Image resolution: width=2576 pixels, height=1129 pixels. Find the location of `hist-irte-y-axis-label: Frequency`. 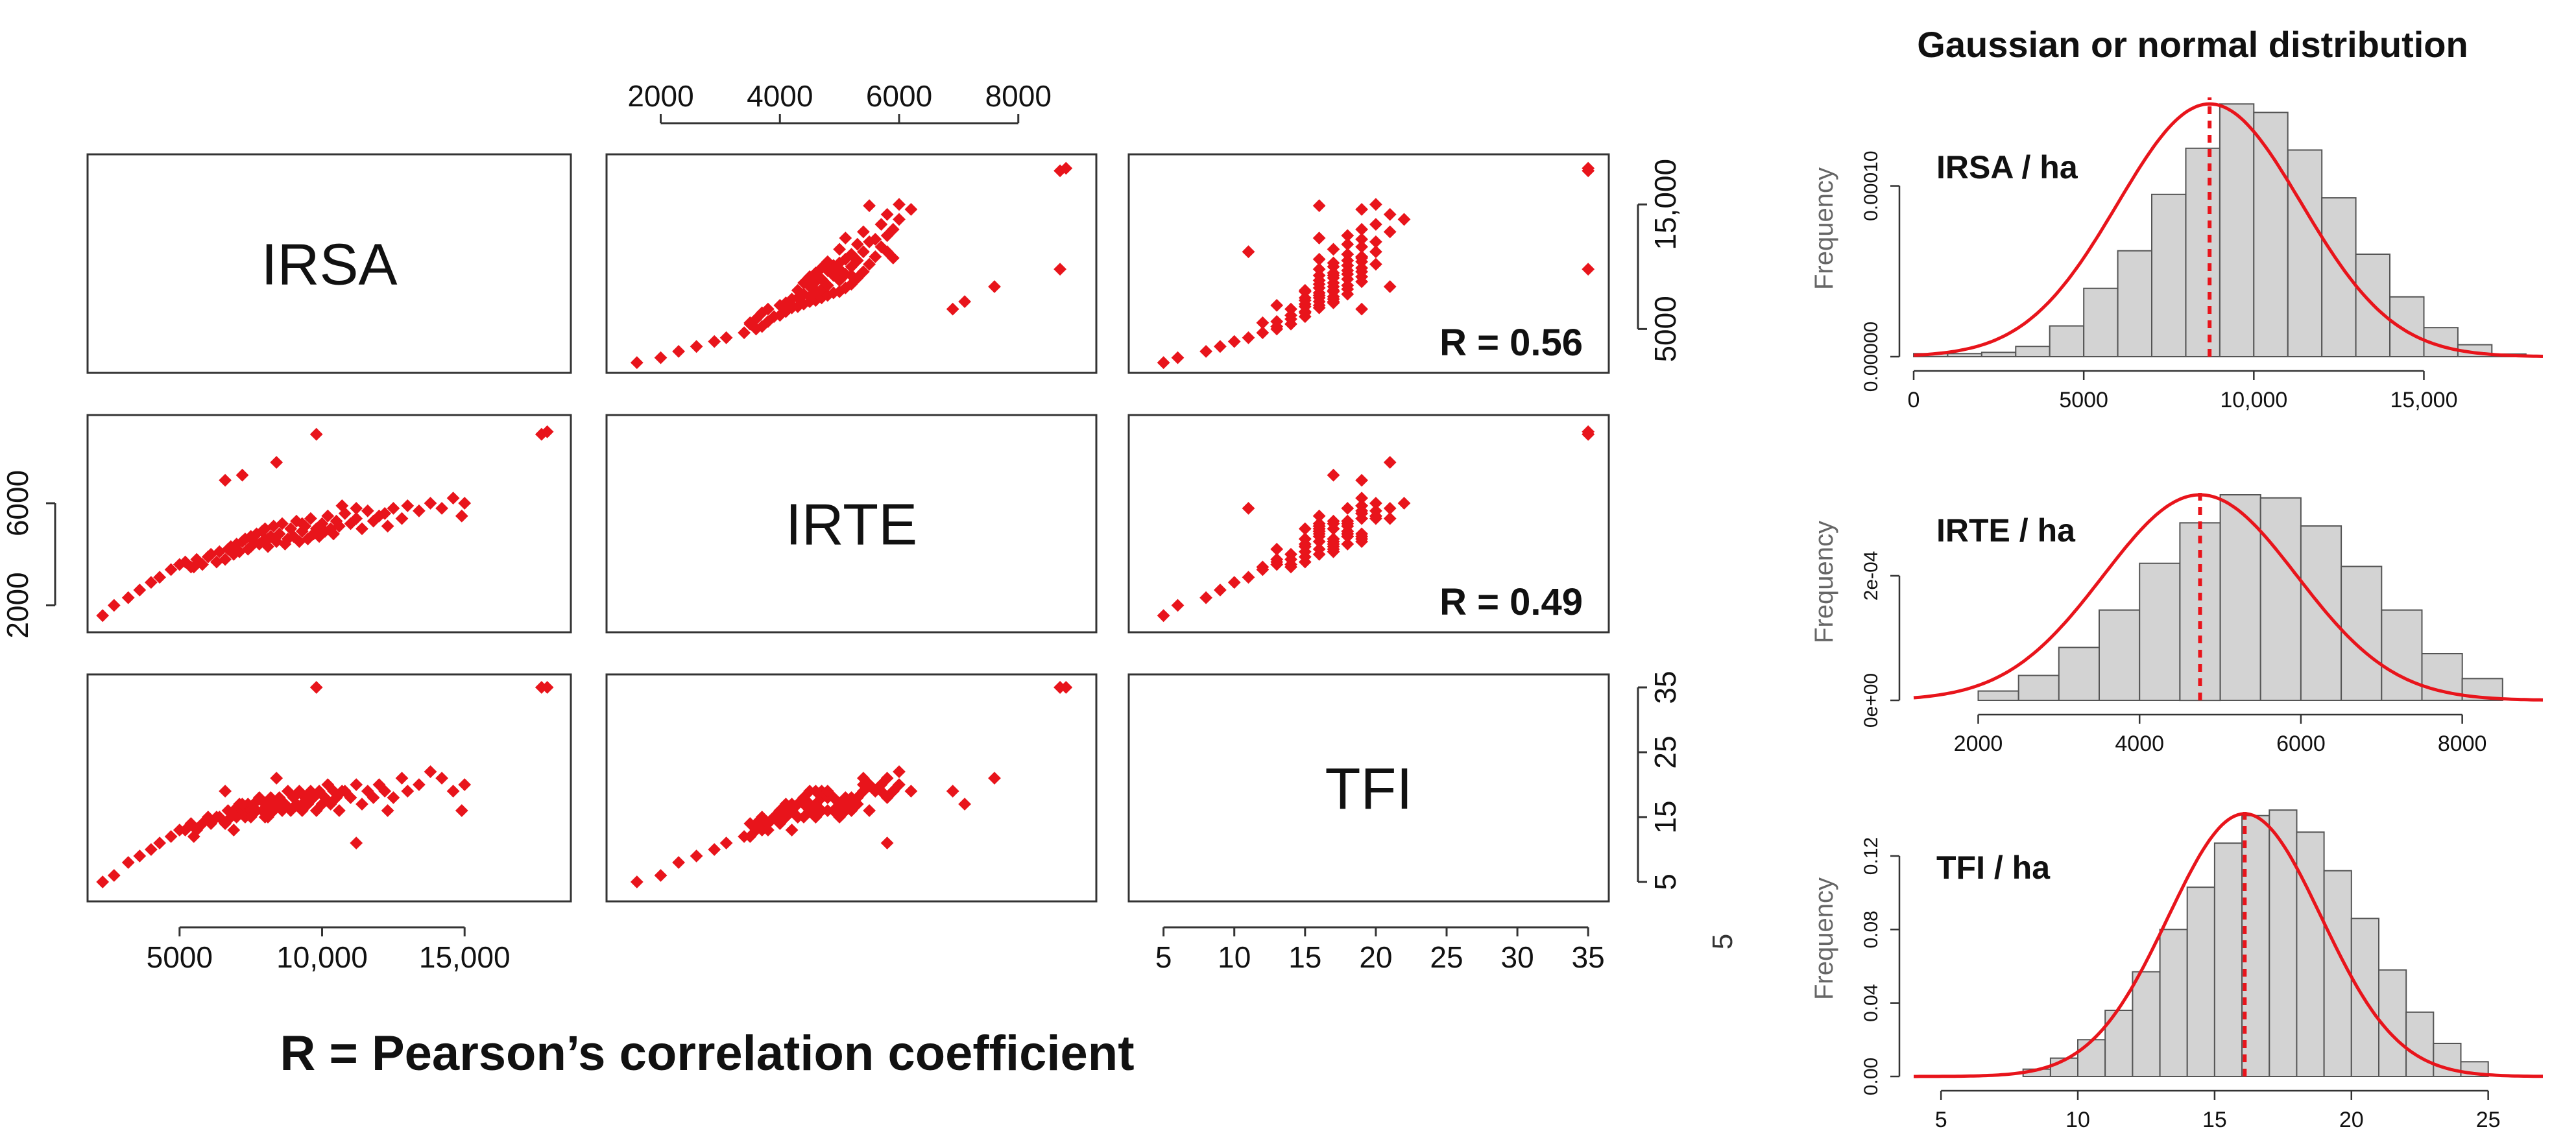

hist-irte-y-axis-label: Frequency is located at coordinates (1824, 582).